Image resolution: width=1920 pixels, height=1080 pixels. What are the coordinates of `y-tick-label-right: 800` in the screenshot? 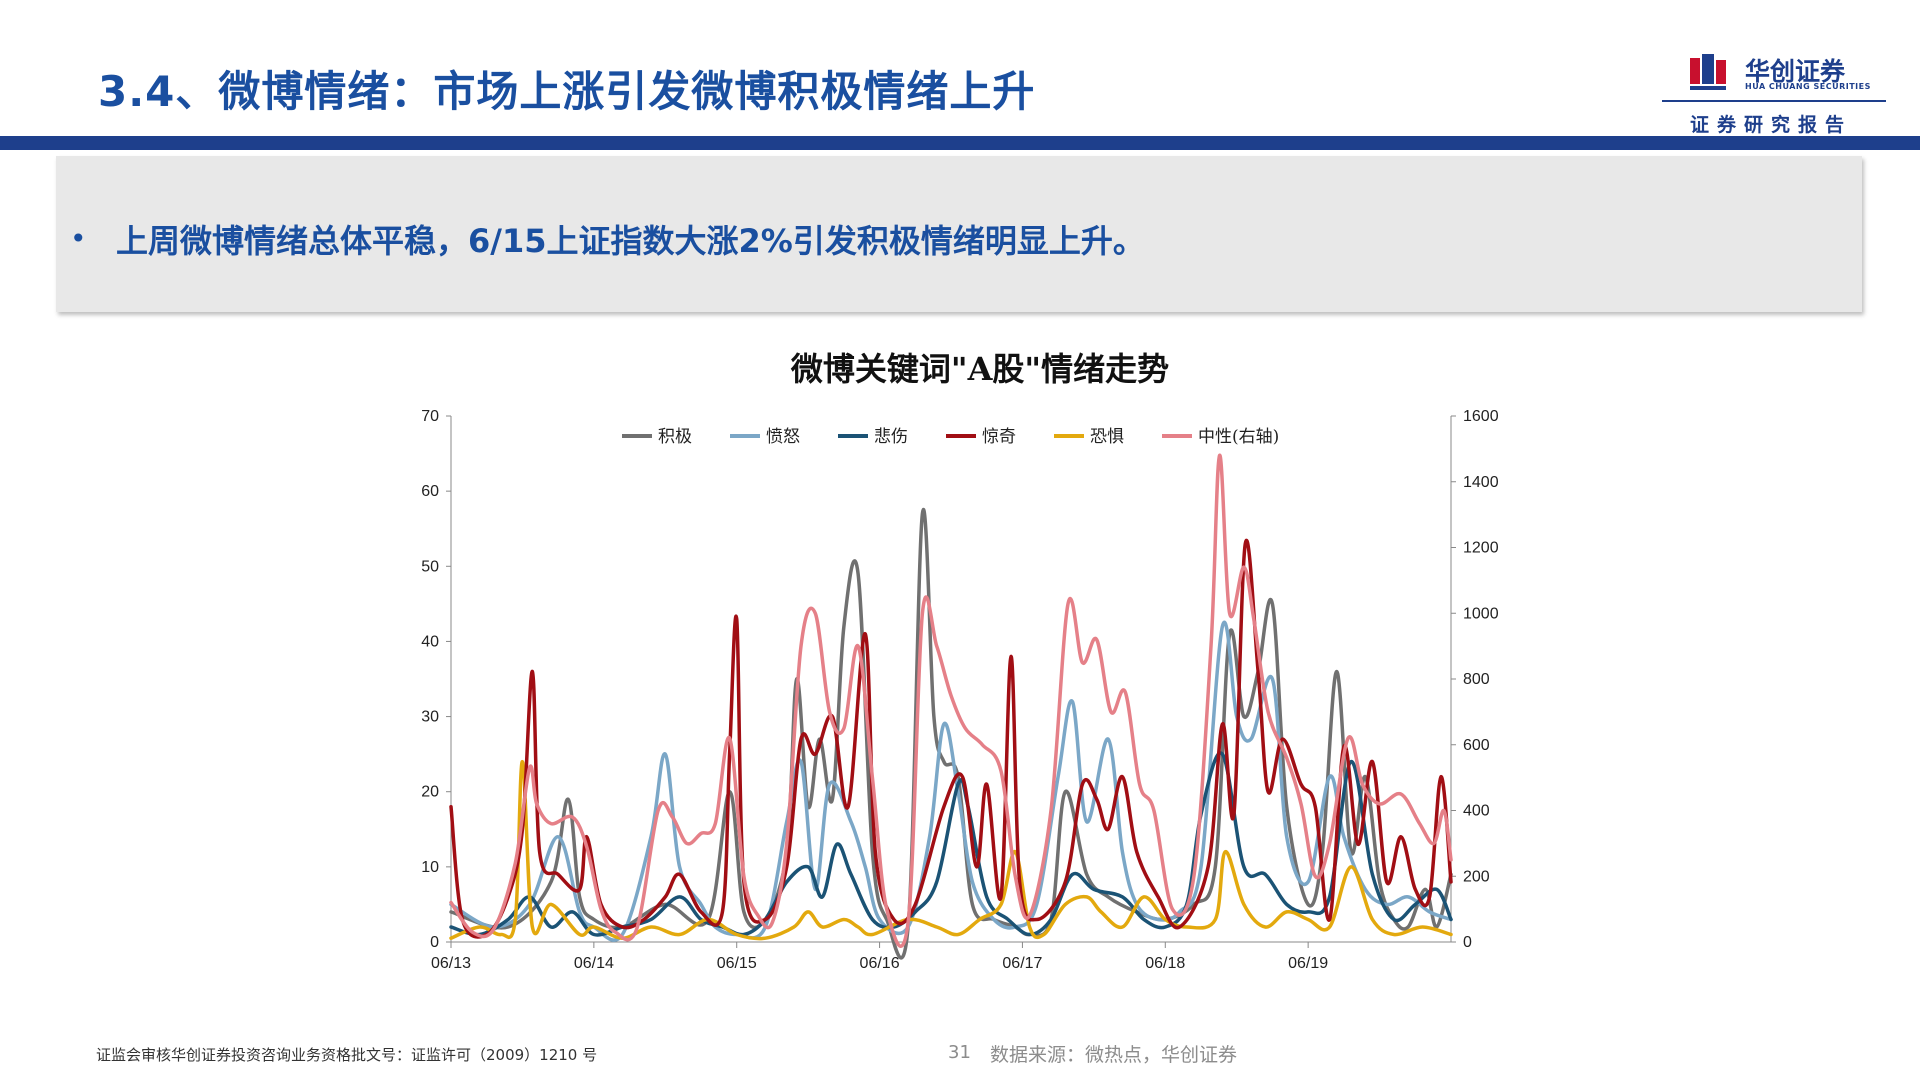 It's located at (1476, 679).